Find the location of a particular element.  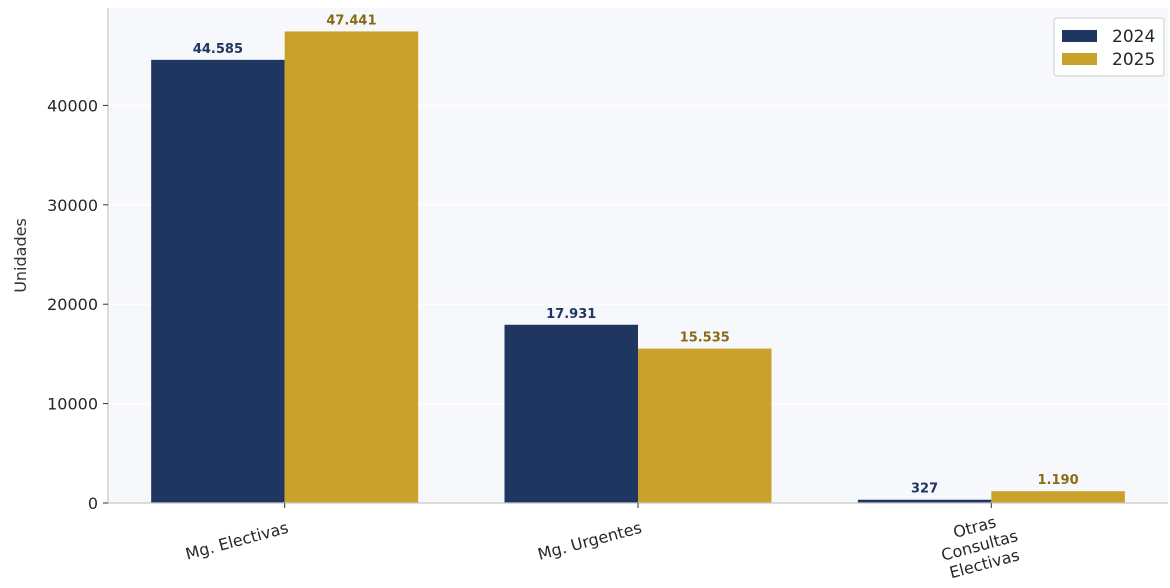

y-ticks: 0 10000 20000 30000 40000 is located at coordinates (77, 304).